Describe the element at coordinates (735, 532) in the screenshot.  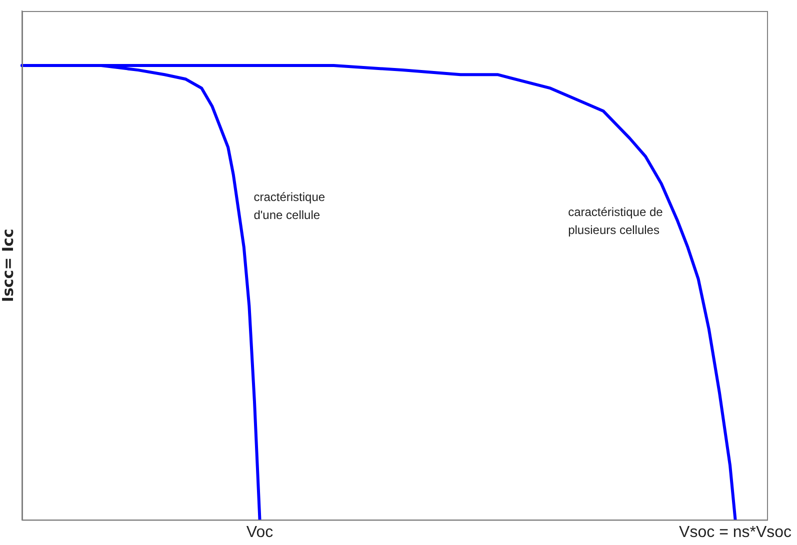
I see `x-tick-label: Vsoc = ns*Vsoc` at that location.